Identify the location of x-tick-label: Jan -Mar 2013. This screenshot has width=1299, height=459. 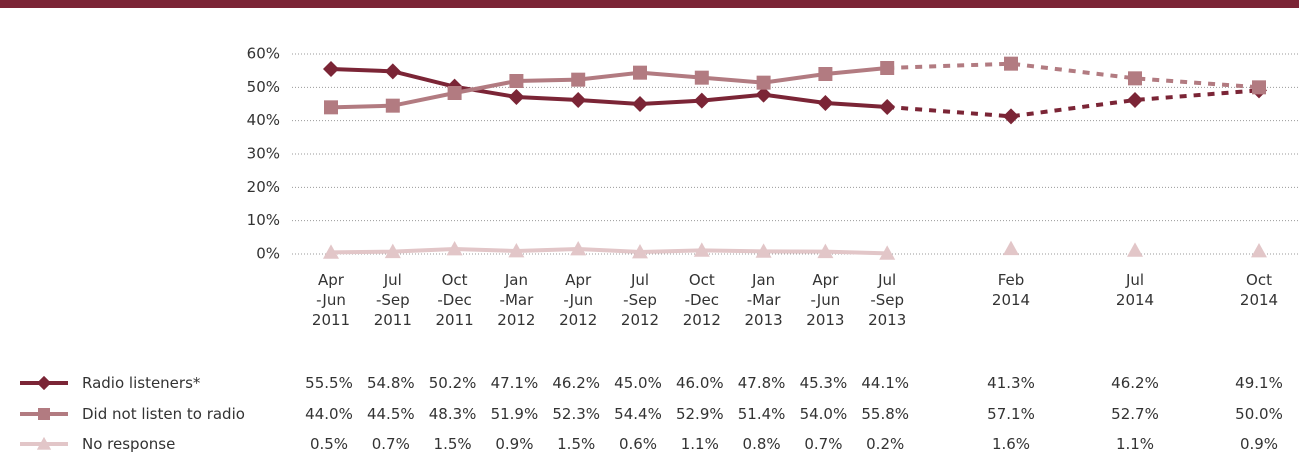
(763, 300).